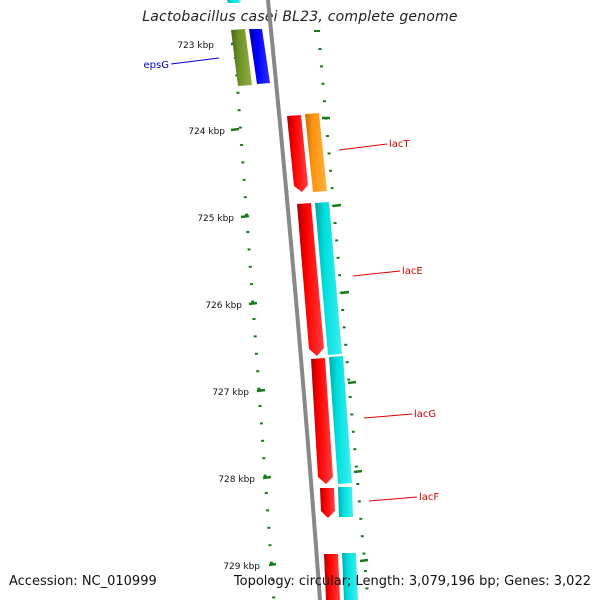 The image size is (600, 600). Describe the element at coordinates (230, 393) in the screenshot. I see `tick-label: 727 kbp` at that location.